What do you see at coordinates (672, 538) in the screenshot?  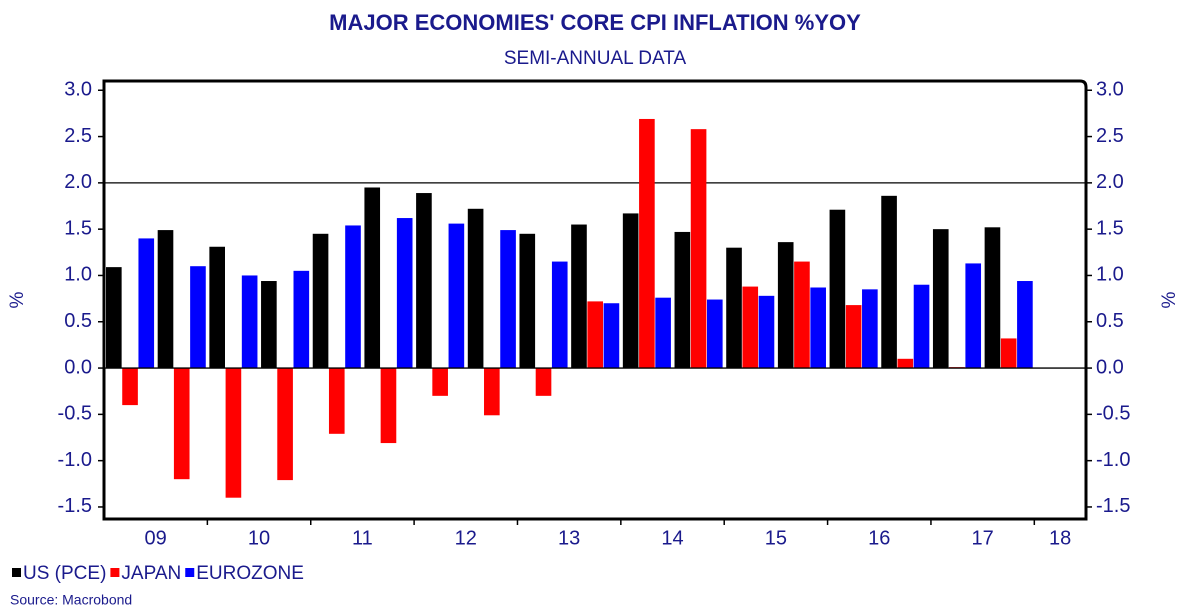 I see `x-tick-label: 14` at bounding box center [672, 538].